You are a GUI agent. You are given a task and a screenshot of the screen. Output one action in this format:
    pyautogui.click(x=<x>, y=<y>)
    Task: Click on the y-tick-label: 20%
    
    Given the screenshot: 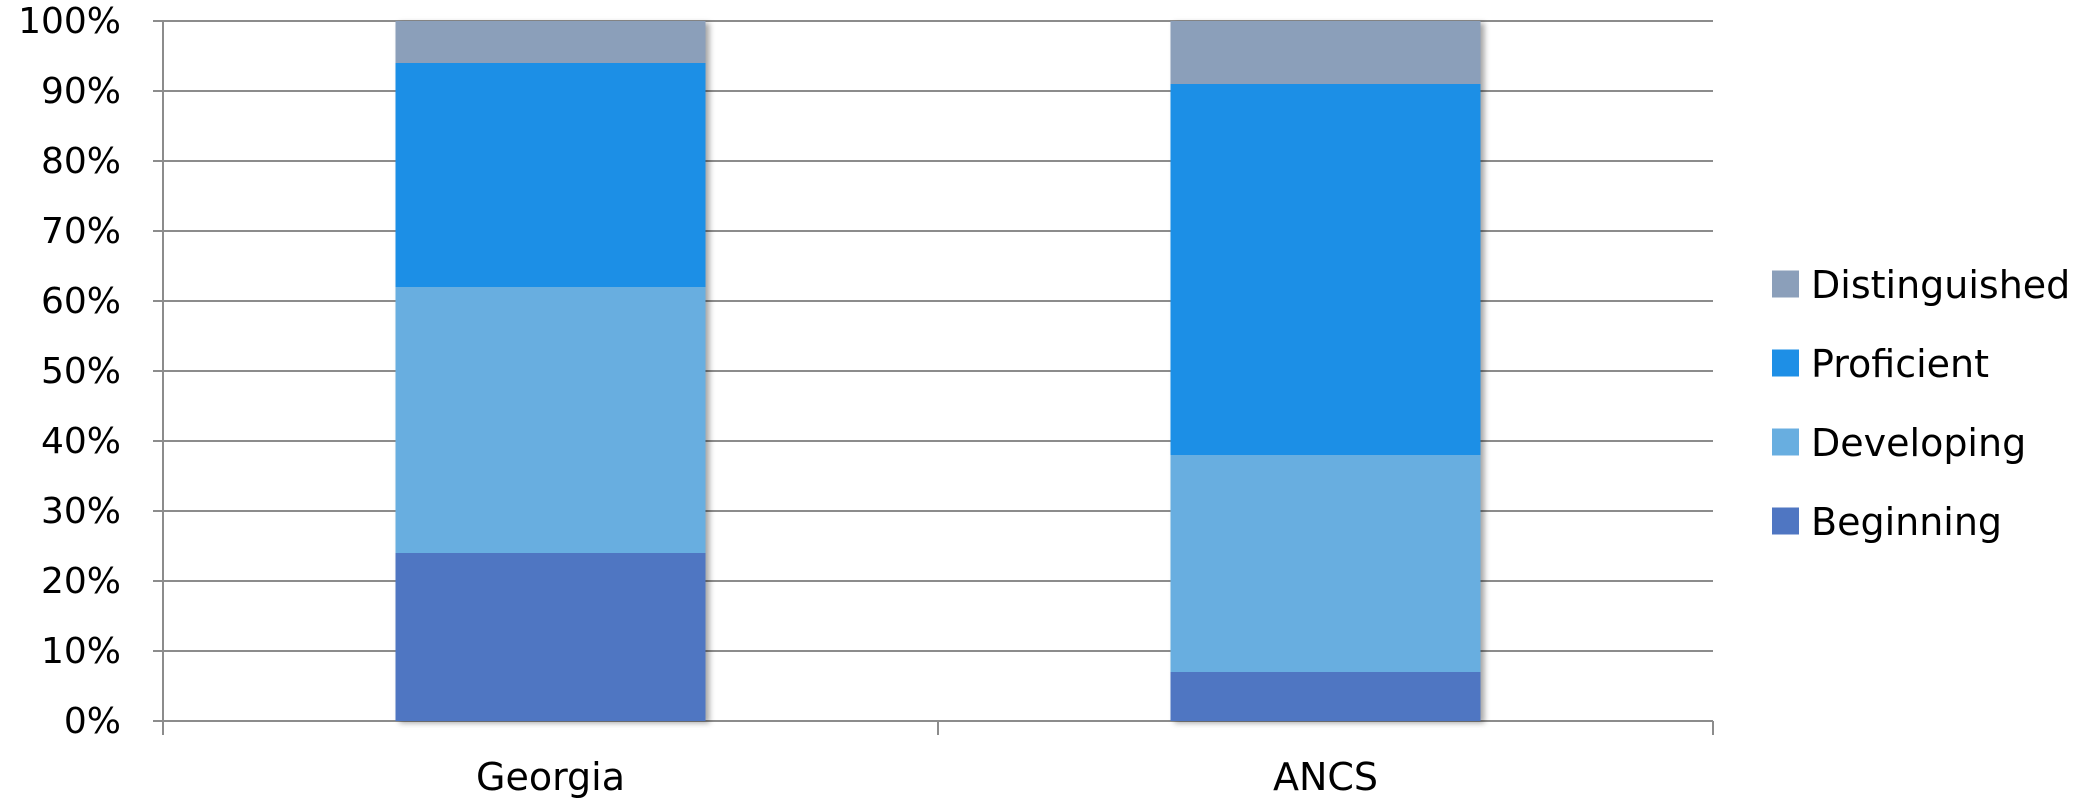 What is the action you would take?
    pyautogui.click(x=81, y=581)
    